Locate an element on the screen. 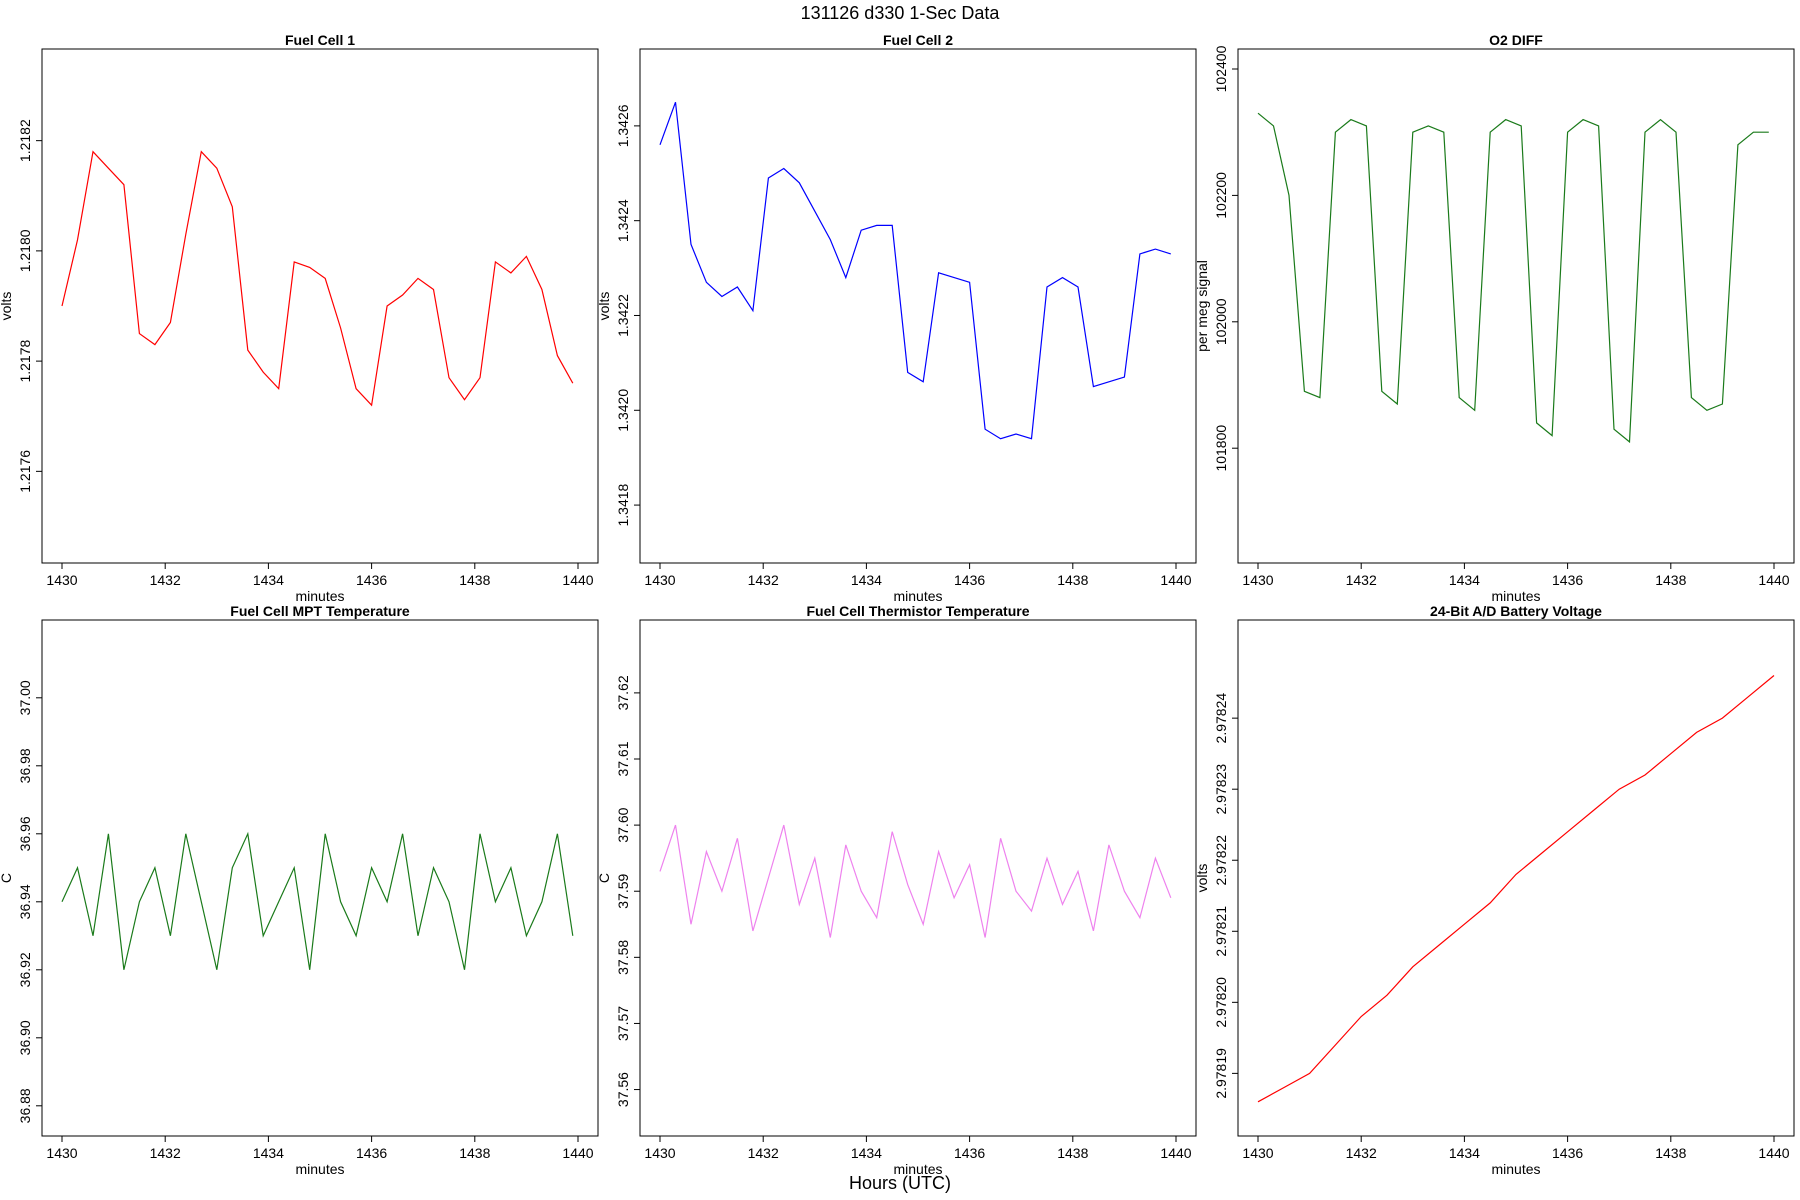 The image size is (1800, 1200). y-tick-label: 1.3418 is located at coordinates (623, 504).